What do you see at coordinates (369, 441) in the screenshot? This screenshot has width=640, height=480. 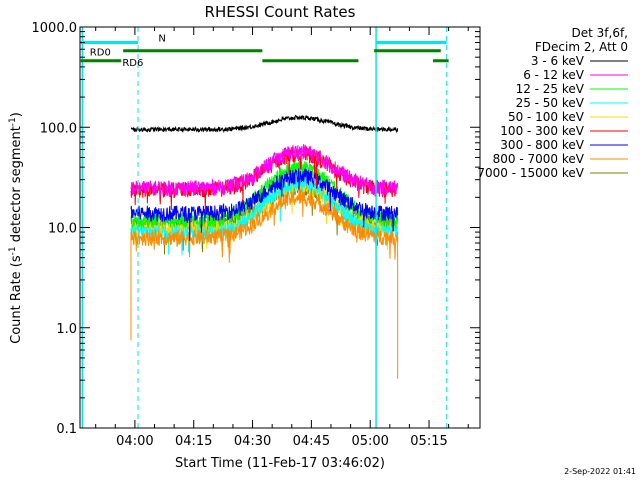 I see `x-tick-label: 05:00` at bounding box center [369, 441].